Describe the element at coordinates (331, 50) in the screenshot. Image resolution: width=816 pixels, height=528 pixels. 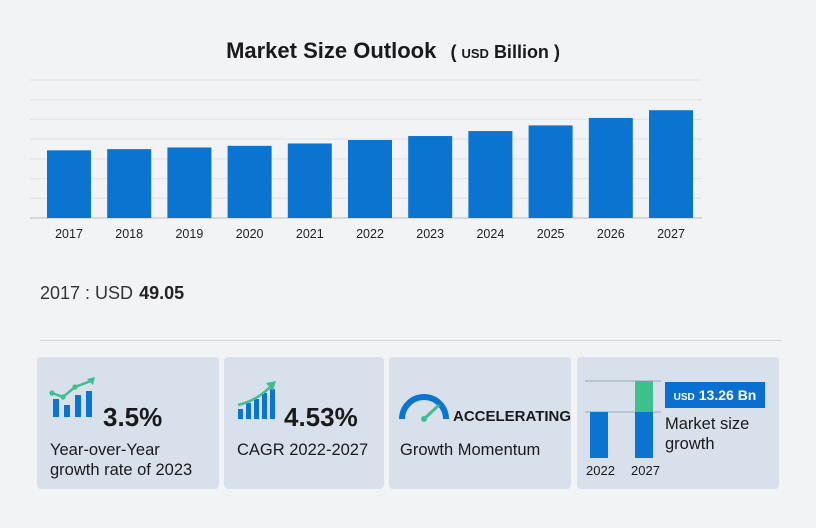
I see `chart-title-text: Market Size Outlook` at that location.